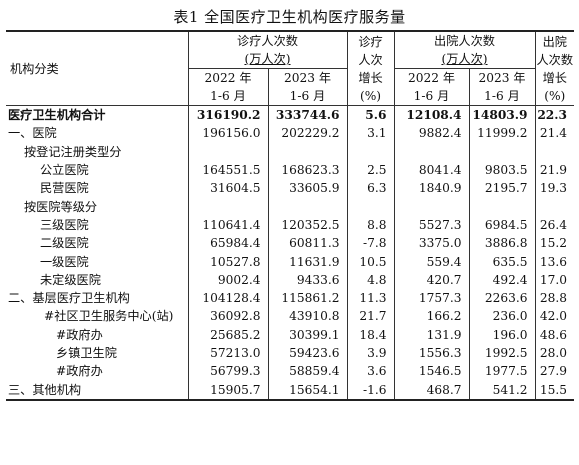  I want to click on cell-ig: 13.6, so click(554, 261).